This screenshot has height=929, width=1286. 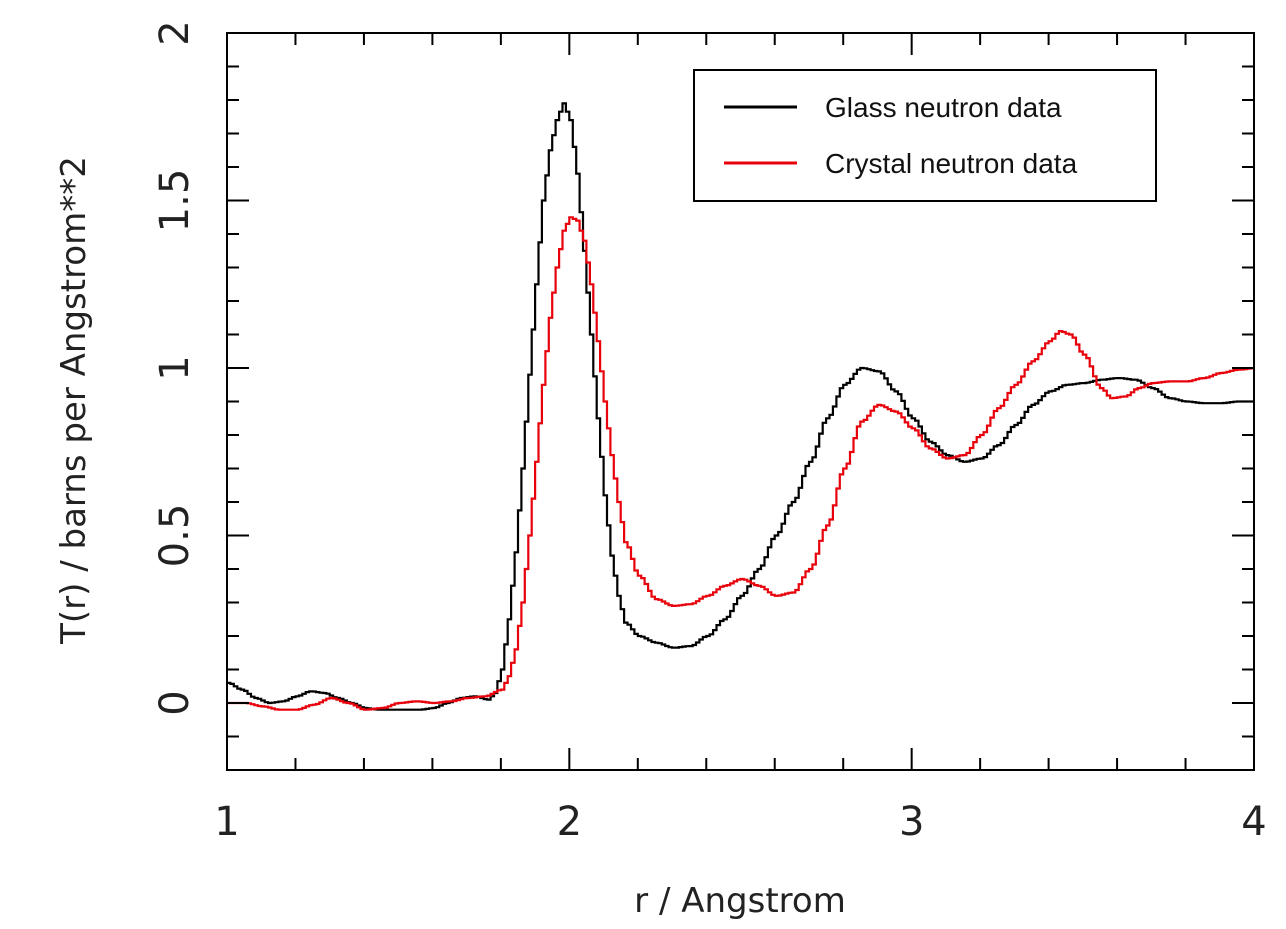 I want to click on y-tick-label: 0, so click(x=175, y=702).